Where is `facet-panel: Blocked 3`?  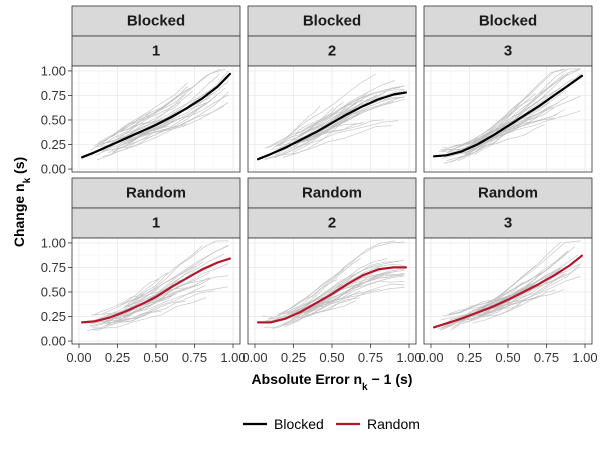 facet-panel: Blocked 3 is located at coordinates (508, 89).